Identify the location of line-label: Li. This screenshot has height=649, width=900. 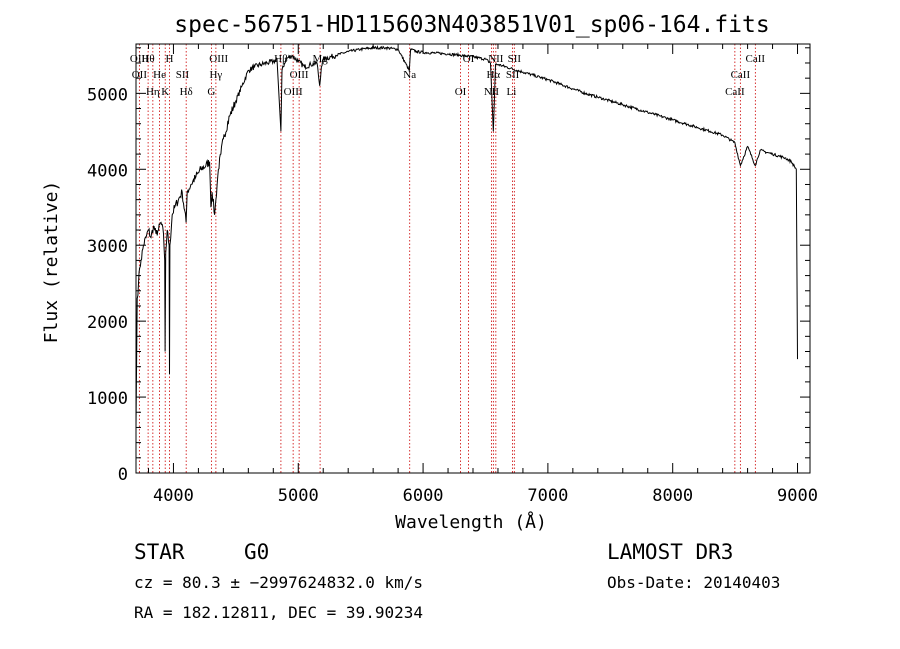
(512, 92).